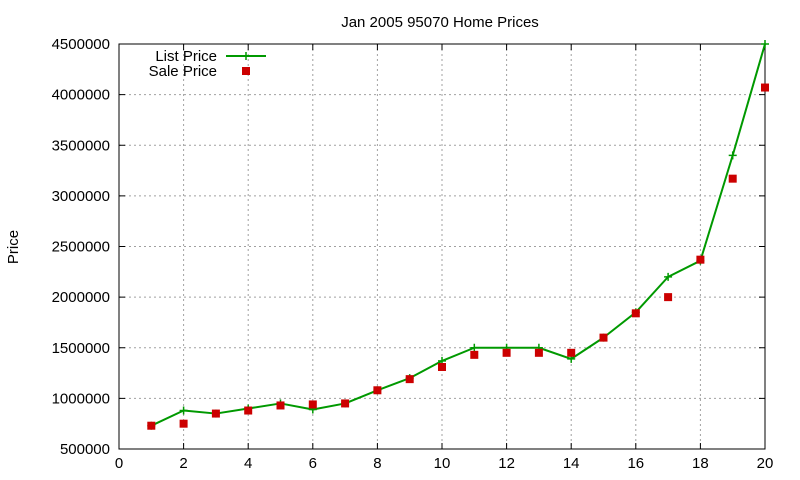 Image resolution: width=800 pixels, height=480 pixels. I want to click on chart-title: Jan 2005 95070 Home Prices, so click(440, 22).